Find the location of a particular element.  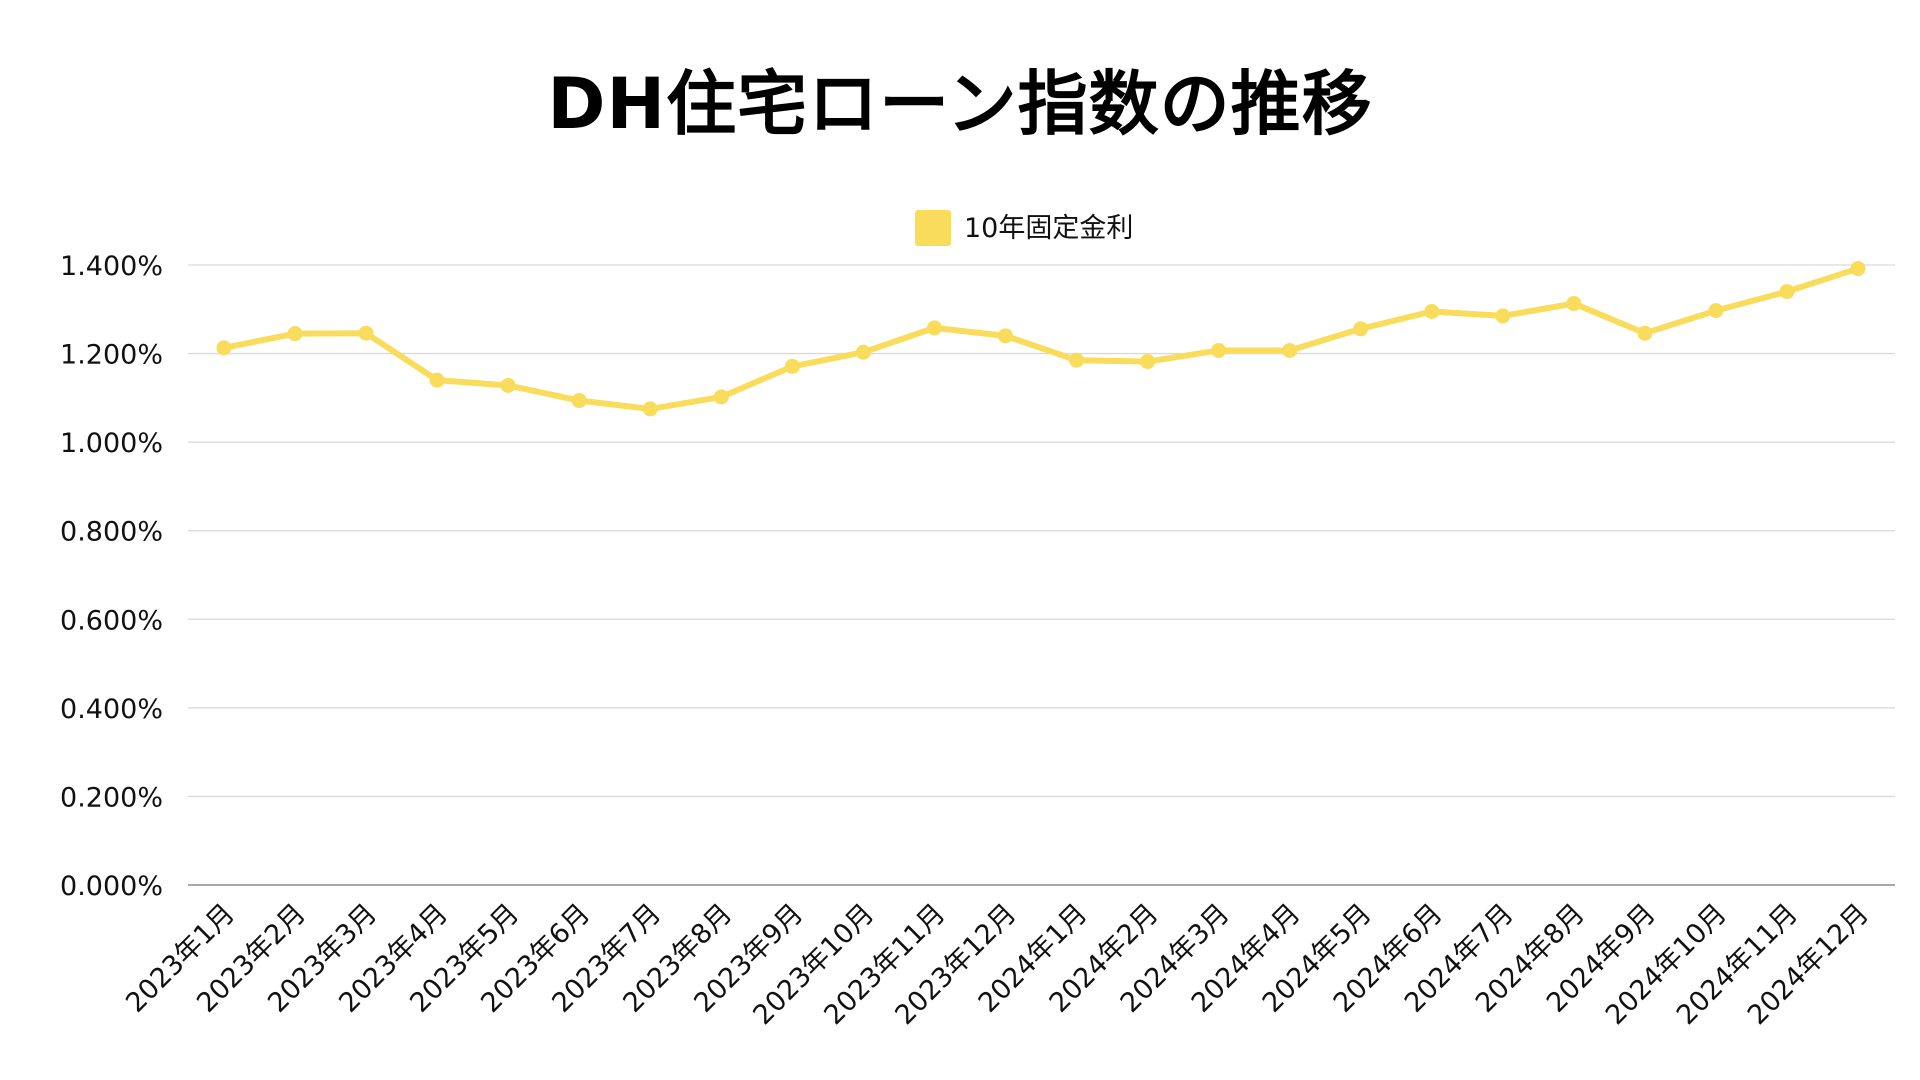

y-tick-label: 0.600% is located at coordinates (111, 620).